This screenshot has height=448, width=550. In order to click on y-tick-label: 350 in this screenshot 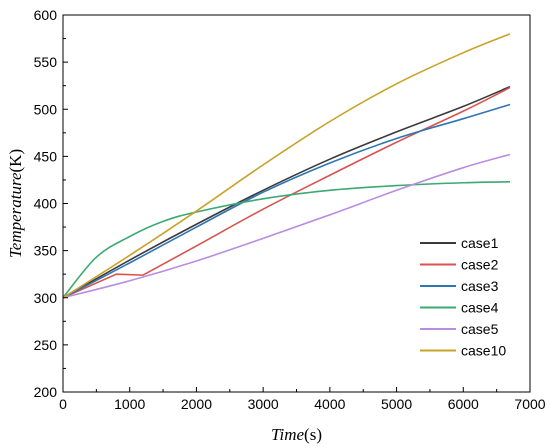, I will do `click(46, 251)`.